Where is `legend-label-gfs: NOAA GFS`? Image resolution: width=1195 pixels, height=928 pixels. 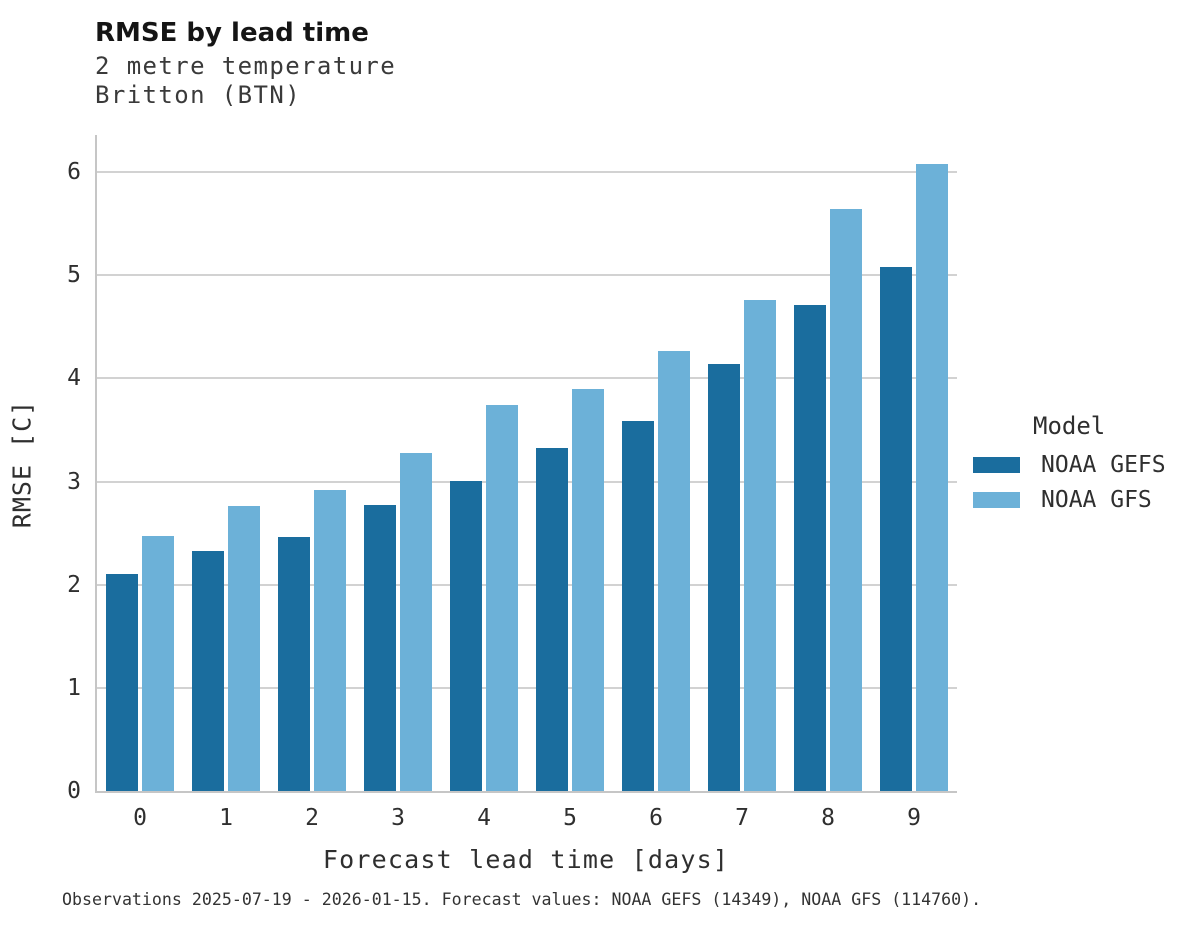 legend-label-gfs: NOAA GFS is located at coordinates (1096, 500).